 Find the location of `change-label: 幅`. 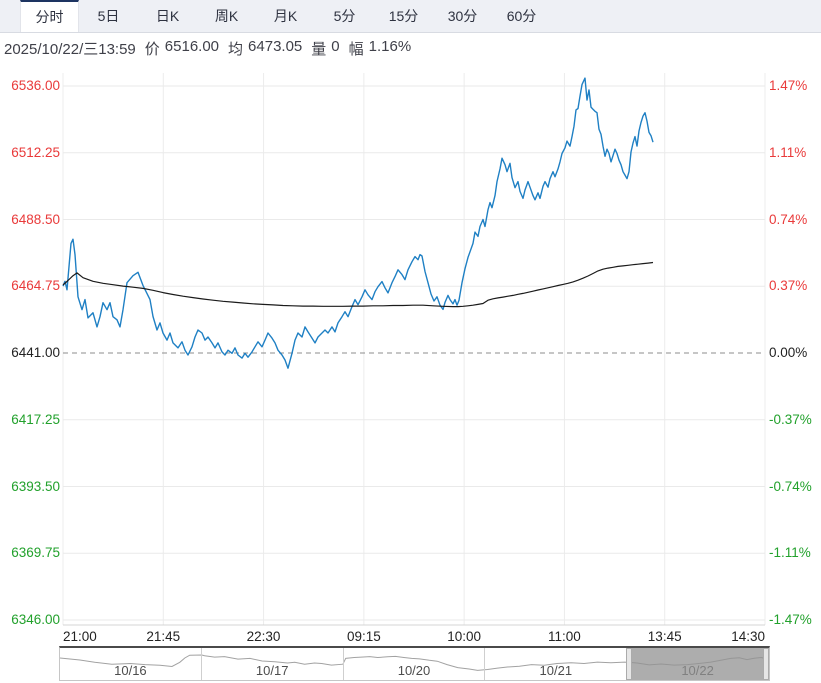

change-label: 幅 is located at coordinates (356, 49).